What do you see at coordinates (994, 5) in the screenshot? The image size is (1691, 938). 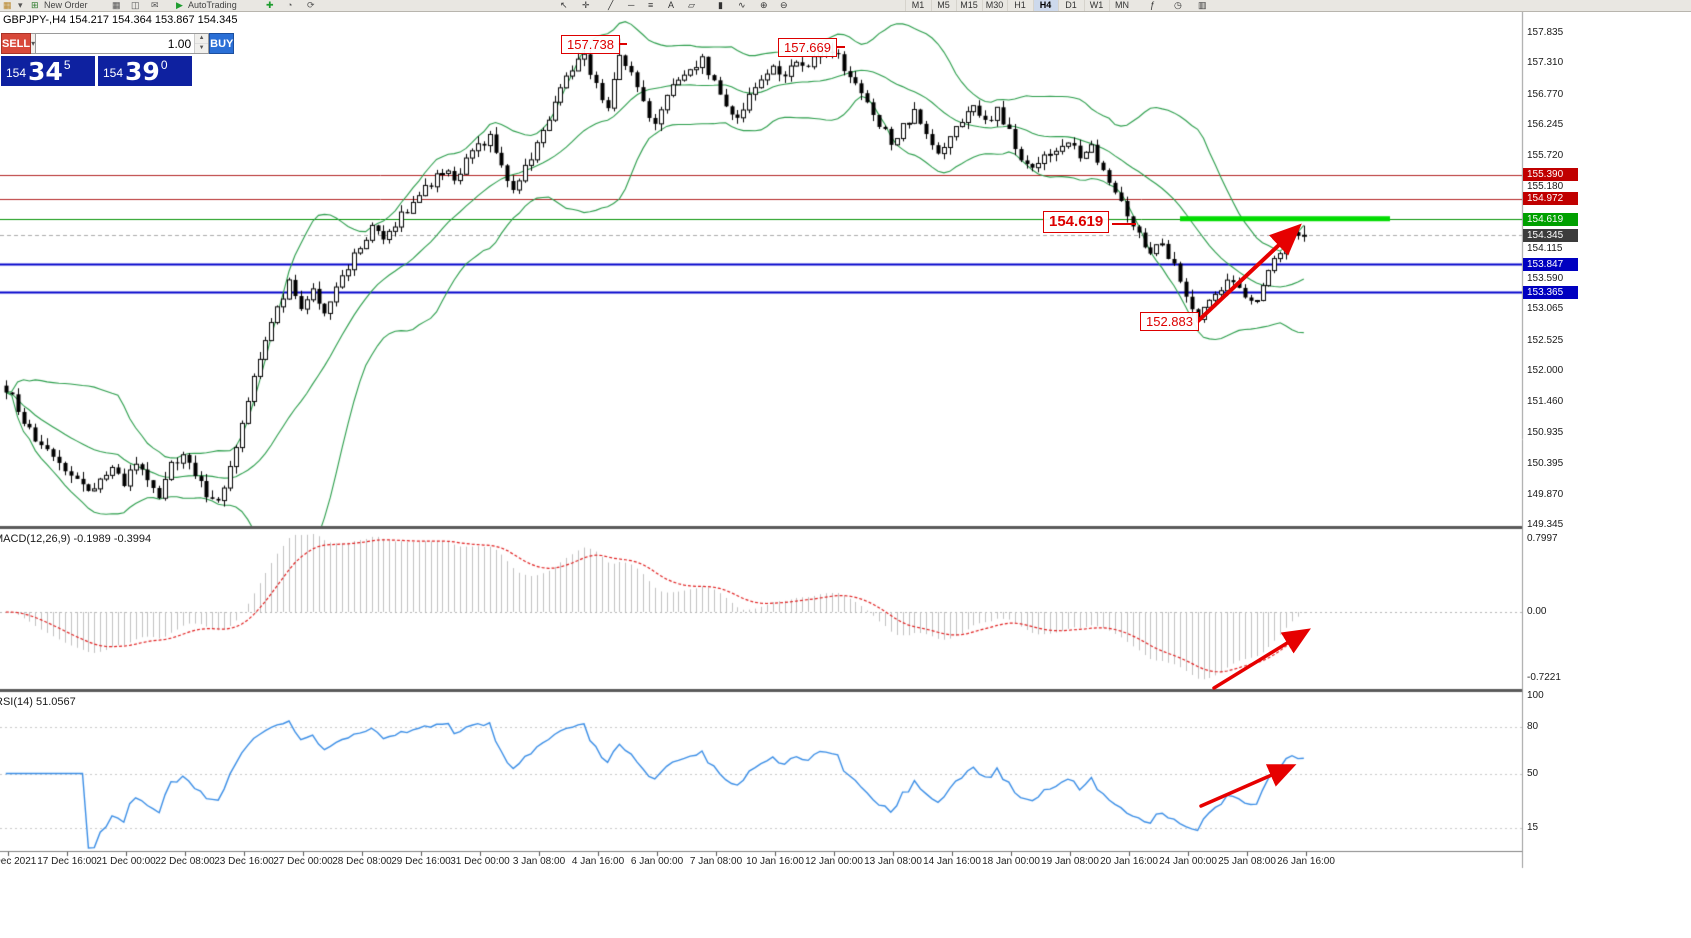 I see `timeframe-button-m30: M30` at bounding box center [994, 5].